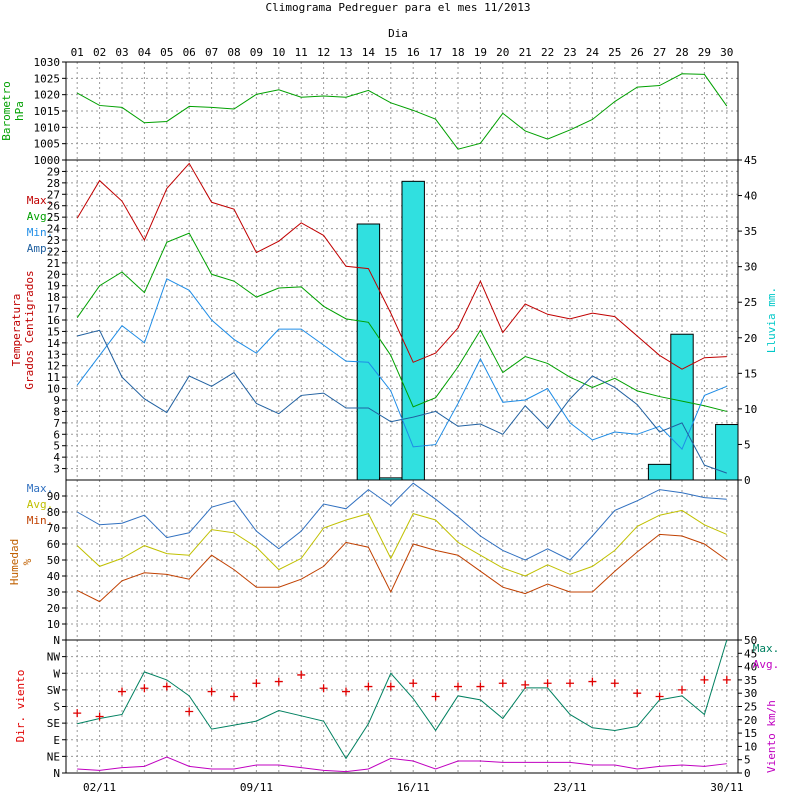 This screenshot has width=800, height=800. What do you see at coordinates (398, 7) in the screenshot?
I see `chart-title: Climograma Pedreguer para el mes 11/2013` at bounding box center [398, 7].